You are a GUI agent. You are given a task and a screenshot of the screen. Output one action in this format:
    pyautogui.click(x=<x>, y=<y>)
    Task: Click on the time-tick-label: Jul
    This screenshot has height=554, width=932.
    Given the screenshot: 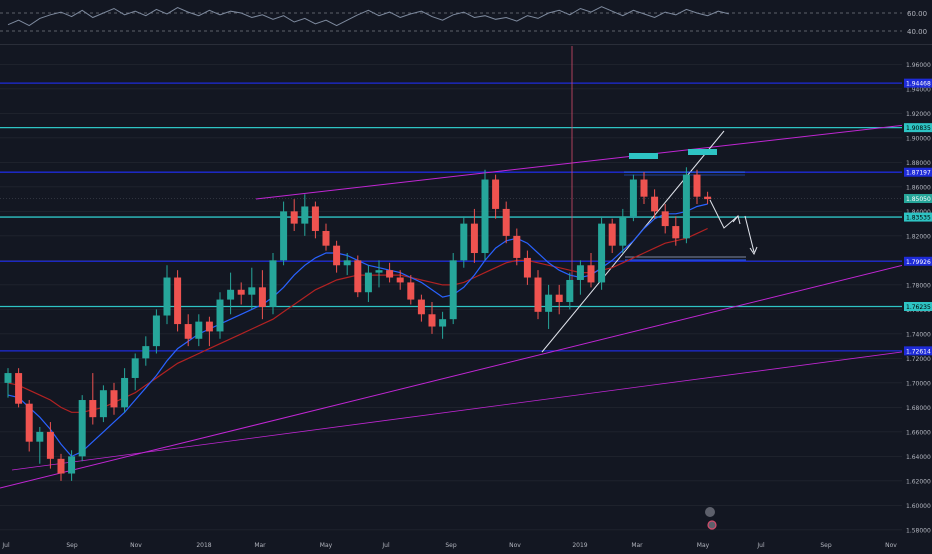 What is the action you would take?
    pyautogui.click(x=385, y=545)
    